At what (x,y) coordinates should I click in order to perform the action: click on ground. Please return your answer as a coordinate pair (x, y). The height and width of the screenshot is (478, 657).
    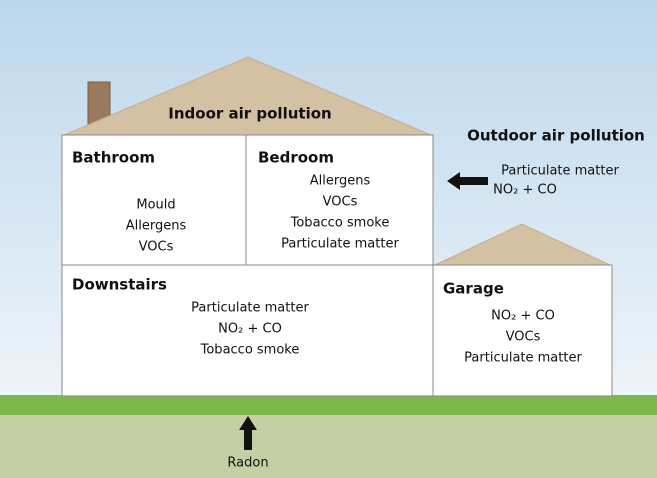
    Looking at the image, I should click on (328, 446).